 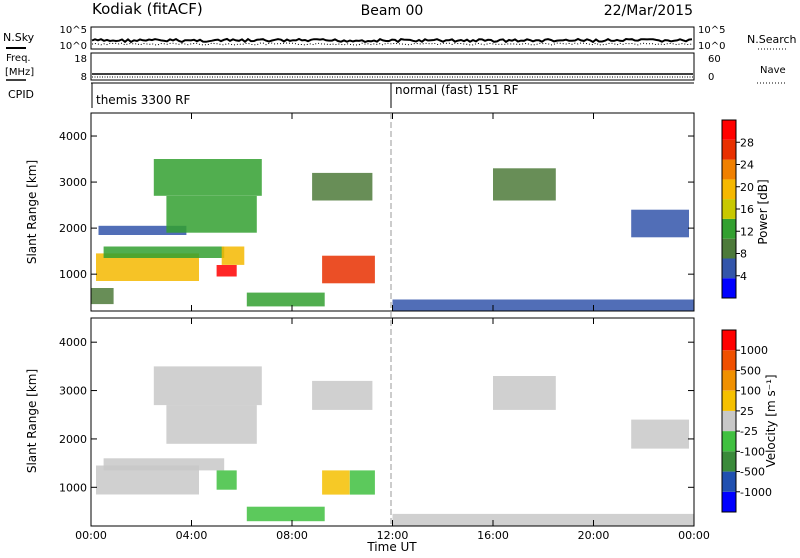 I want to click on xtick-label-6: 00:00, so click(x=694, y=535).